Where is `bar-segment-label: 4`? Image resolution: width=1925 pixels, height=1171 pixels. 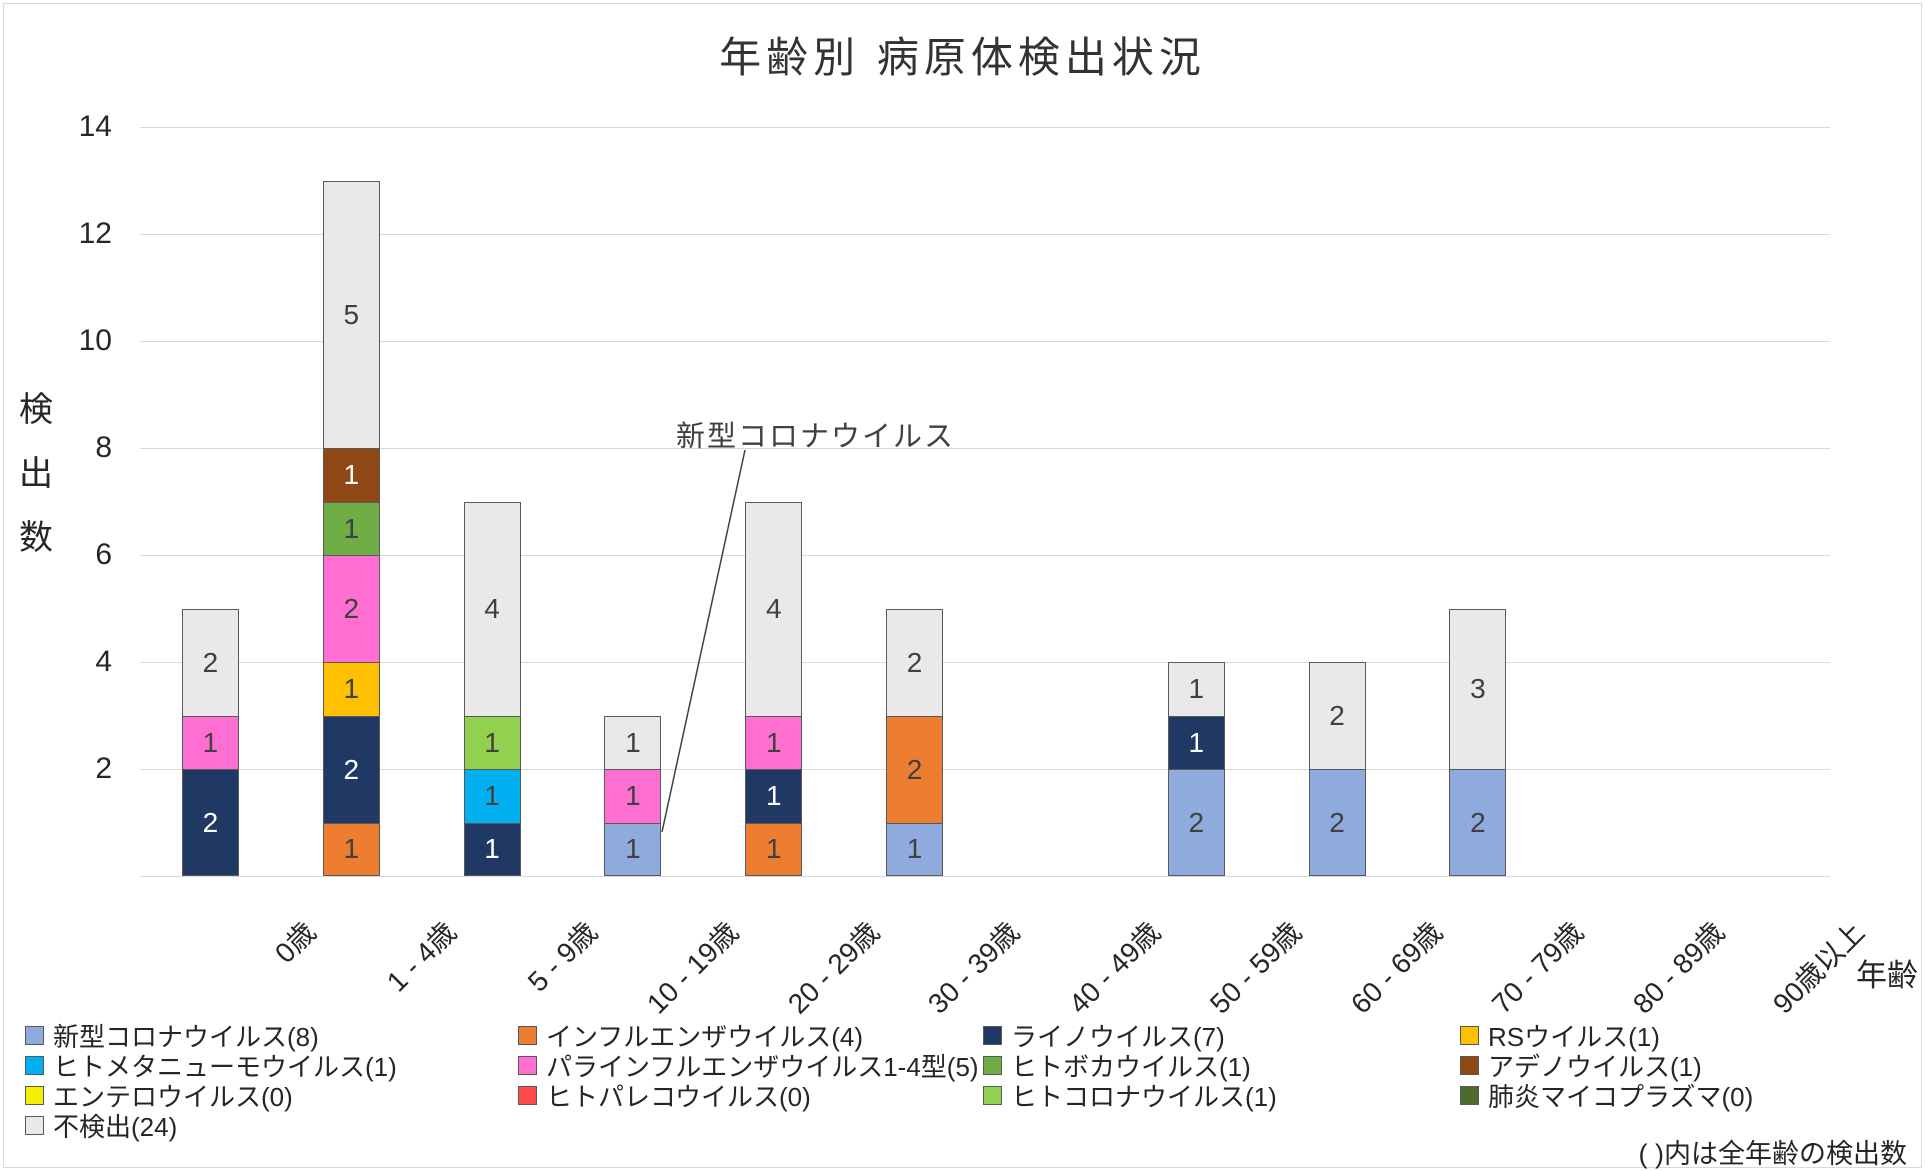
bar-segment-label: 4 is located at coordinates (492, 608).